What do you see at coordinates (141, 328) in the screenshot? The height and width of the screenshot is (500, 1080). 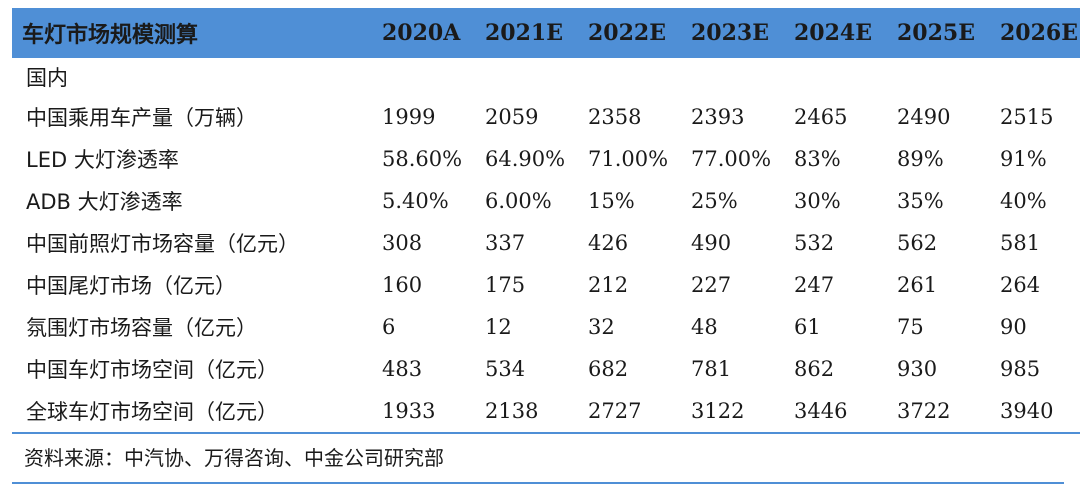 I see `row-label: 氛围灯市场容量（亿元）` at bounding box center [141, 328].